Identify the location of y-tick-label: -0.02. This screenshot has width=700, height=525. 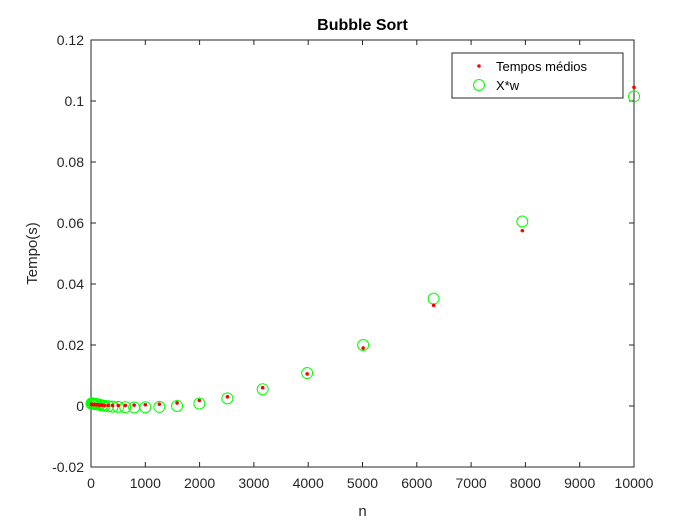
(68, 467).